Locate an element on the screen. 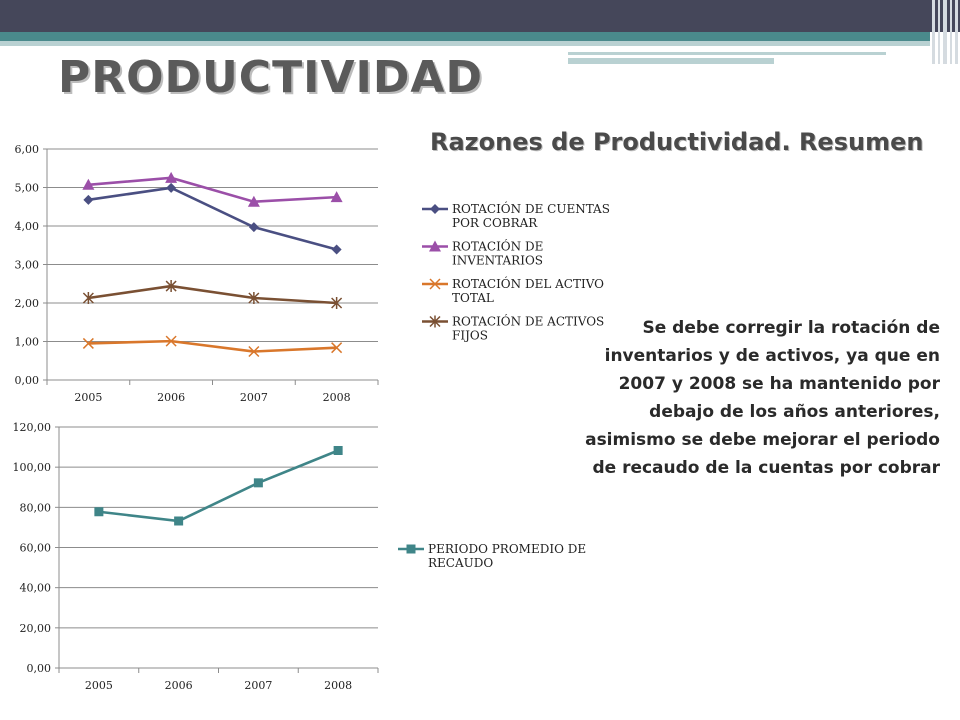  y-tick-label: 5,00 is located at coordinates (27, 188).